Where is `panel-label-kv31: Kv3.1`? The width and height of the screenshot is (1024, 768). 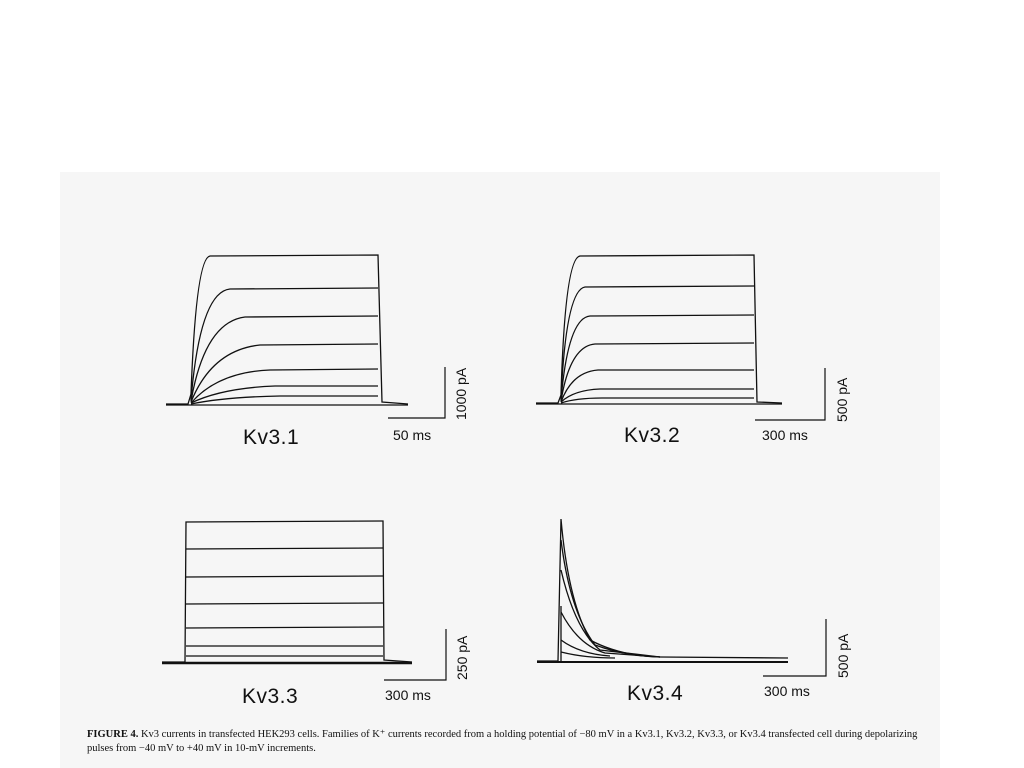 panel-label-kv31: Kv3.1 is located at coordinates (271, 437).